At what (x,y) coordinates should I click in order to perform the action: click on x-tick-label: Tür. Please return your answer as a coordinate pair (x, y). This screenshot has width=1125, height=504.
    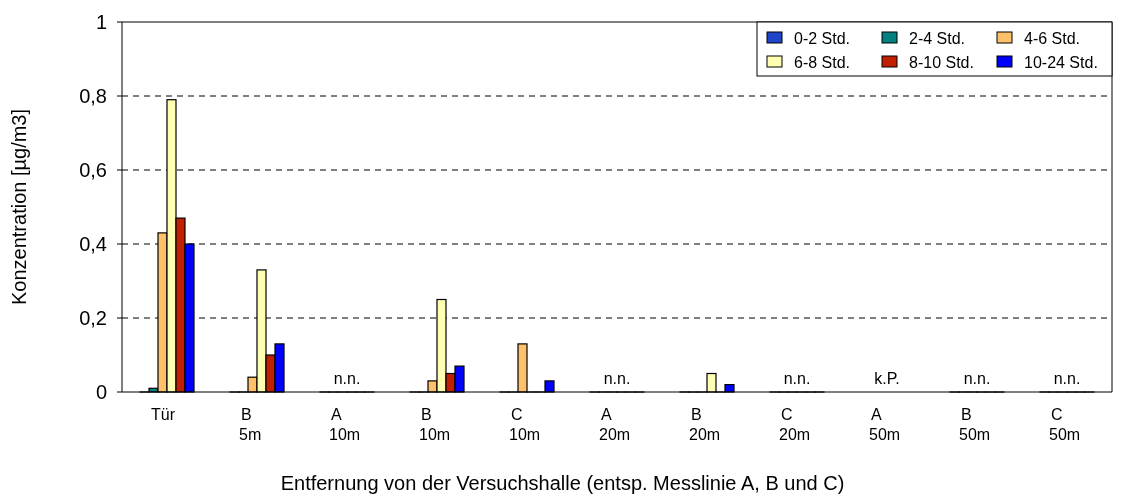
    Looking at the image, I should click on (163, 414).